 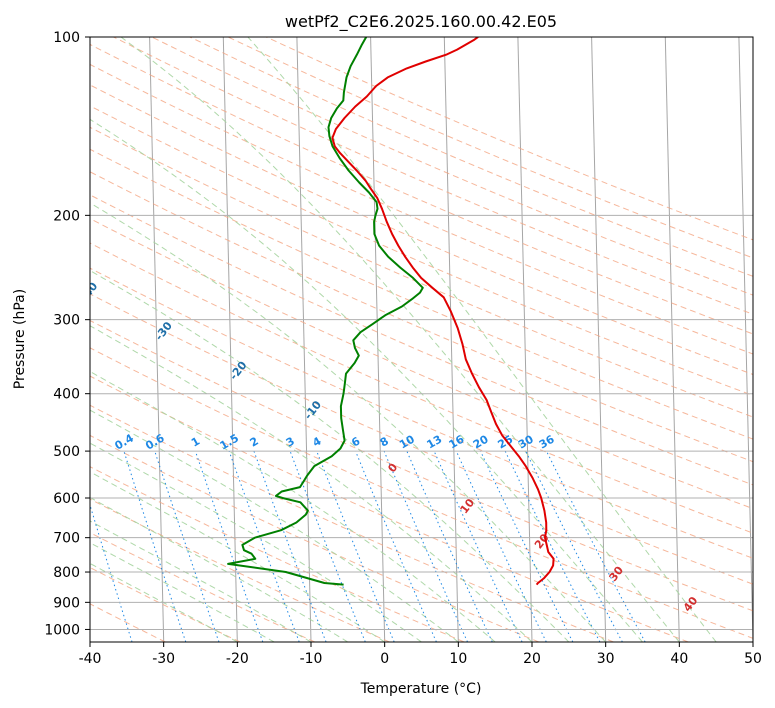 What do you see at coordinates (163, 659) in the screenshot?
I see `x-tick-label: -30` at bounding box center [163, 659].